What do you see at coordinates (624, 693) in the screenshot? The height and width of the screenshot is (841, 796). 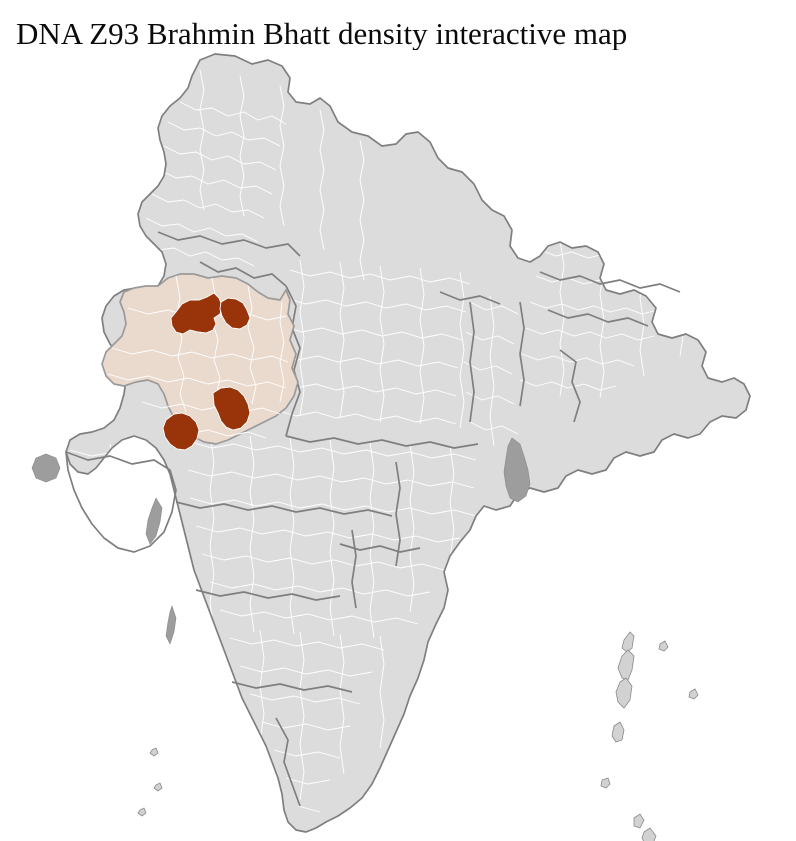 I see `south-andaman-island` at bounding box center [624, 693].